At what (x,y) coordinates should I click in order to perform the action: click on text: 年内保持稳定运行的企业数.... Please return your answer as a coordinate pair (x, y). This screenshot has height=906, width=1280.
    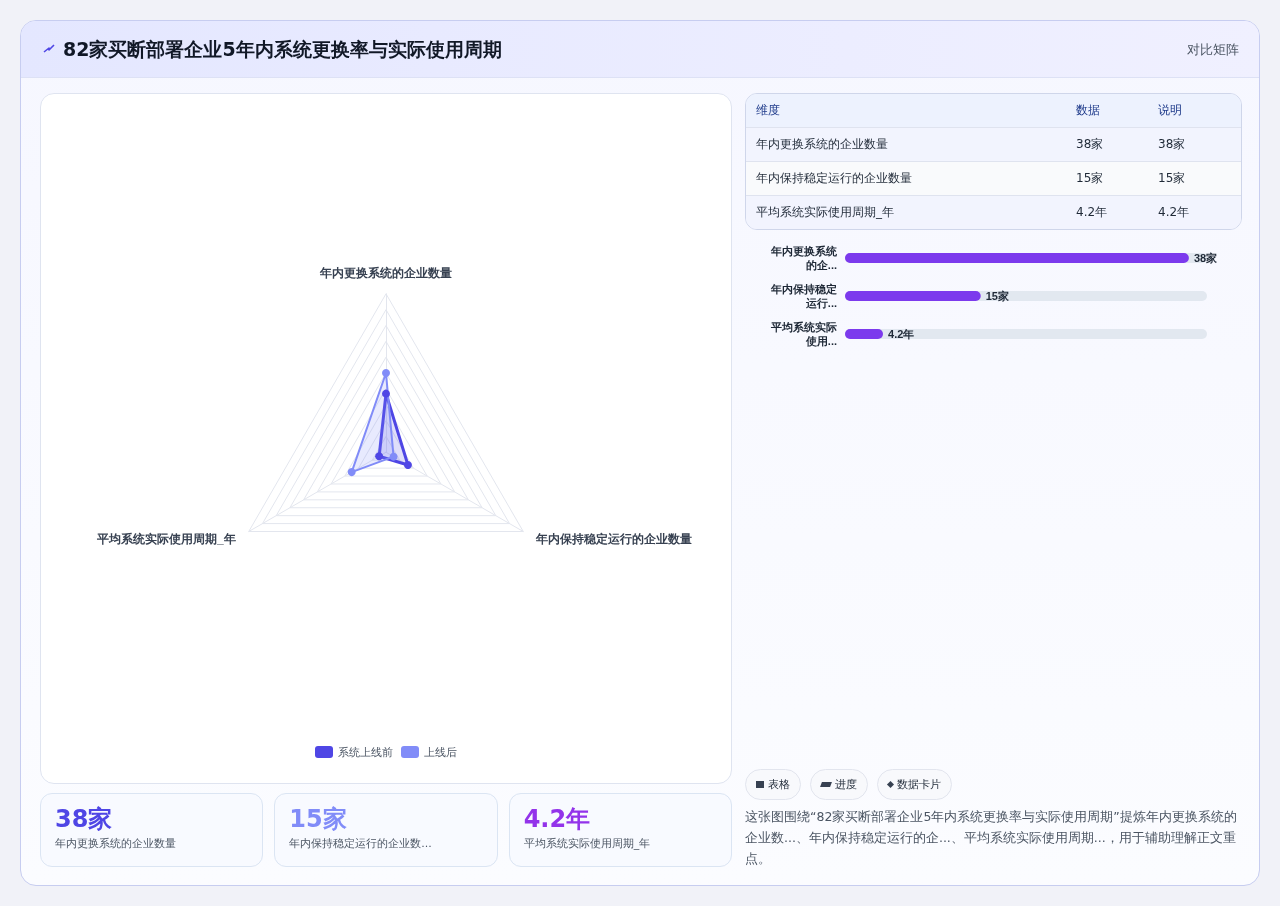
    Looking at the image, I should click on (361, 843).